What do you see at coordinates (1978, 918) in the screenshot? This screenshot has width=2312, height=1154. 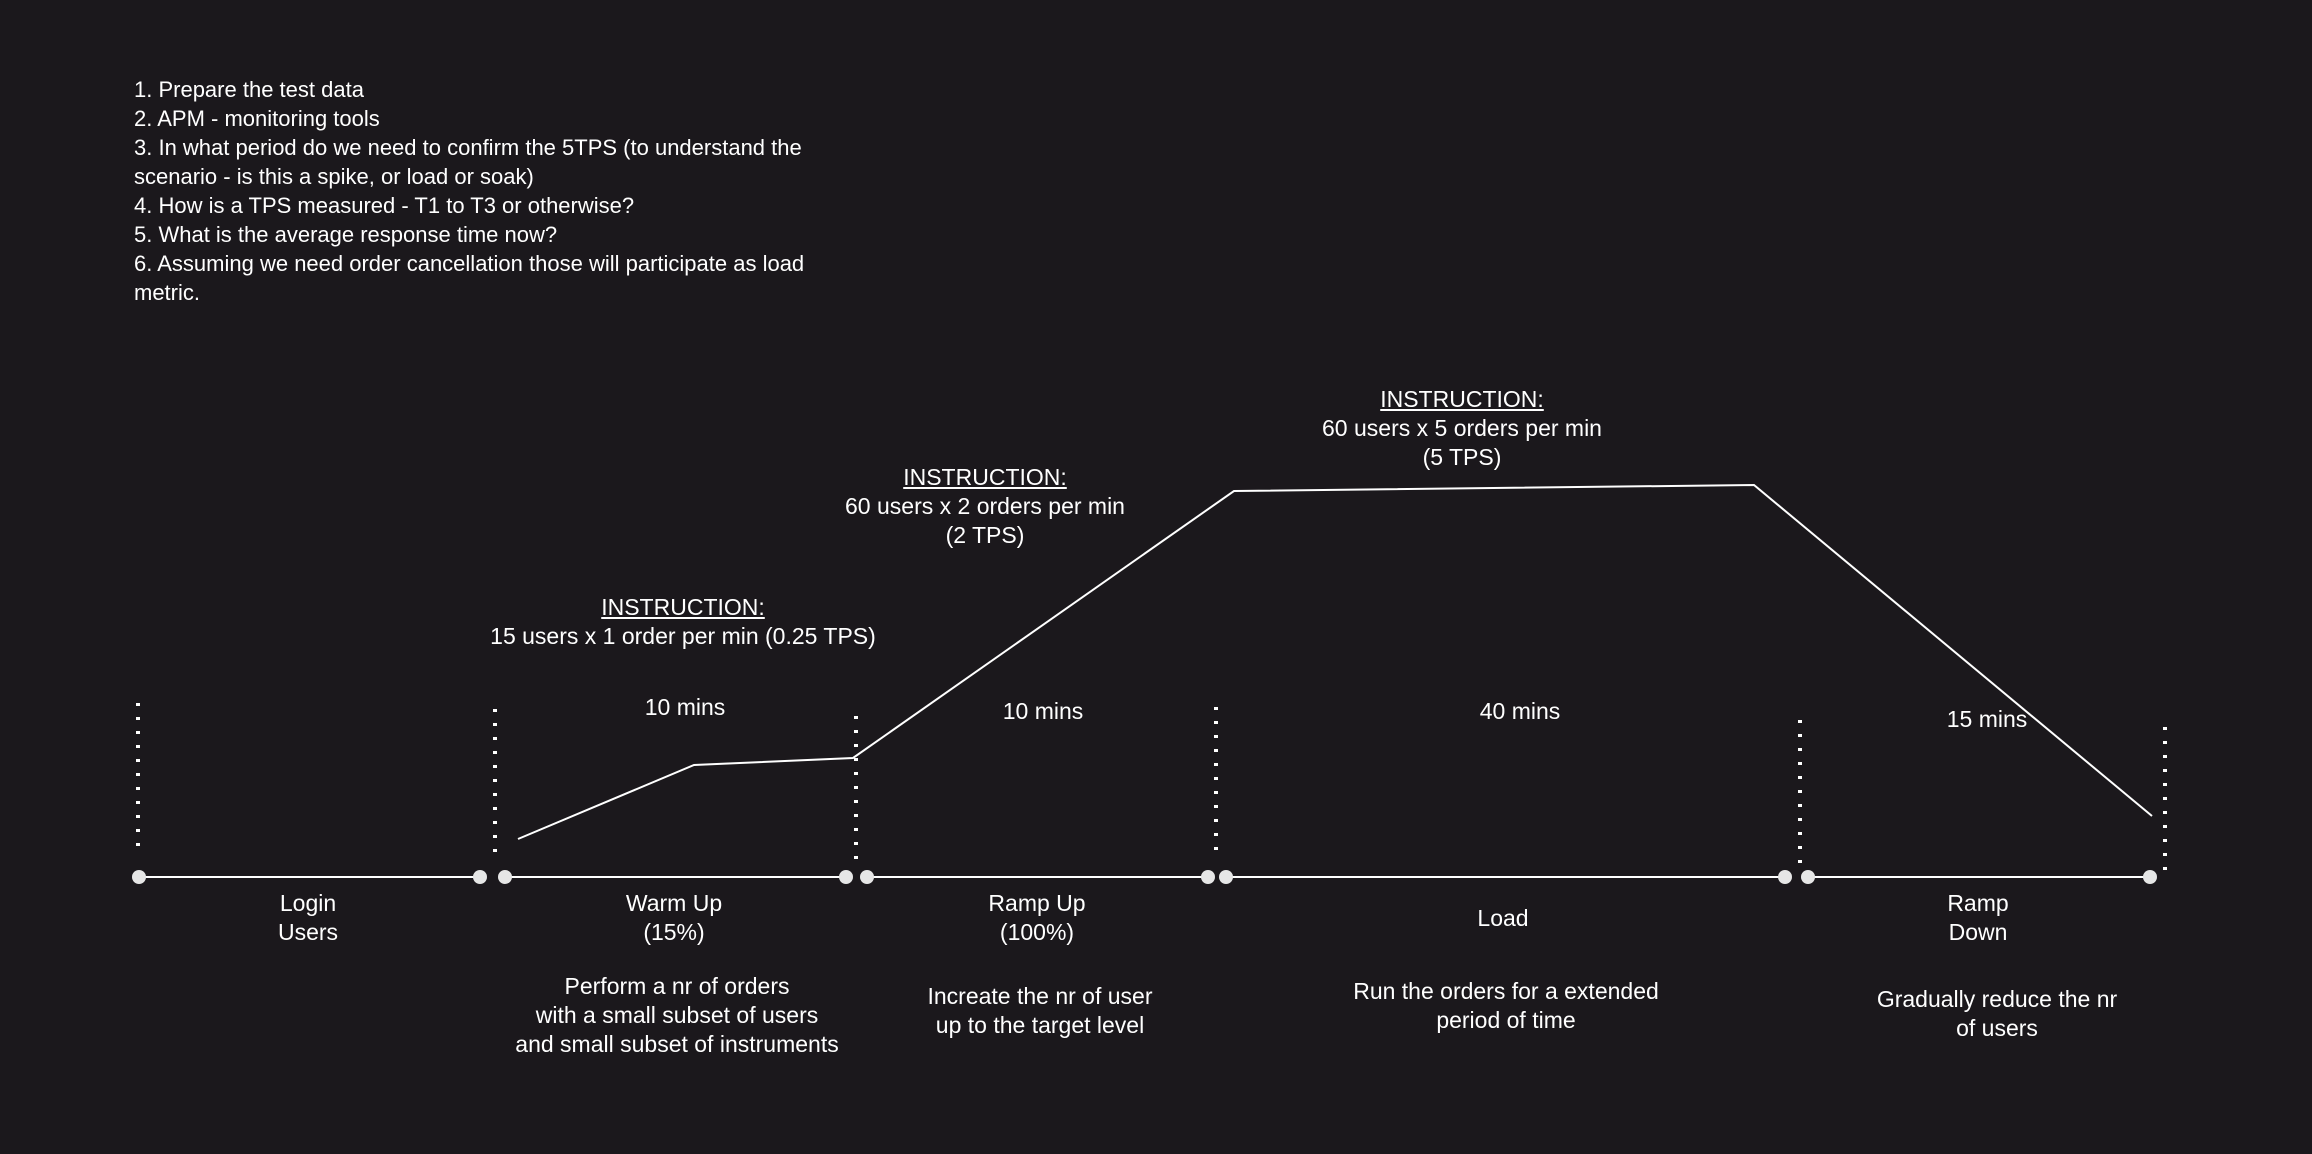 I see `phase-label-rampdown: Ramp Down` at bounding box center [1978, 918].